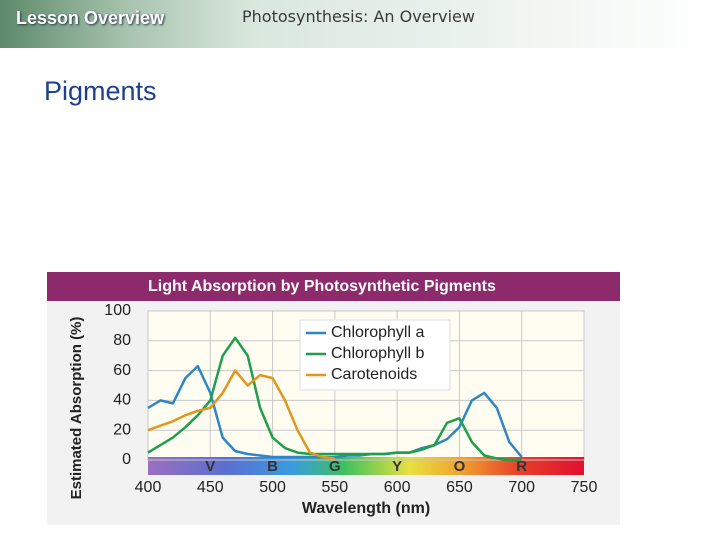  I want to click on lesson-label: Lesson Overview, so click(90, 18).